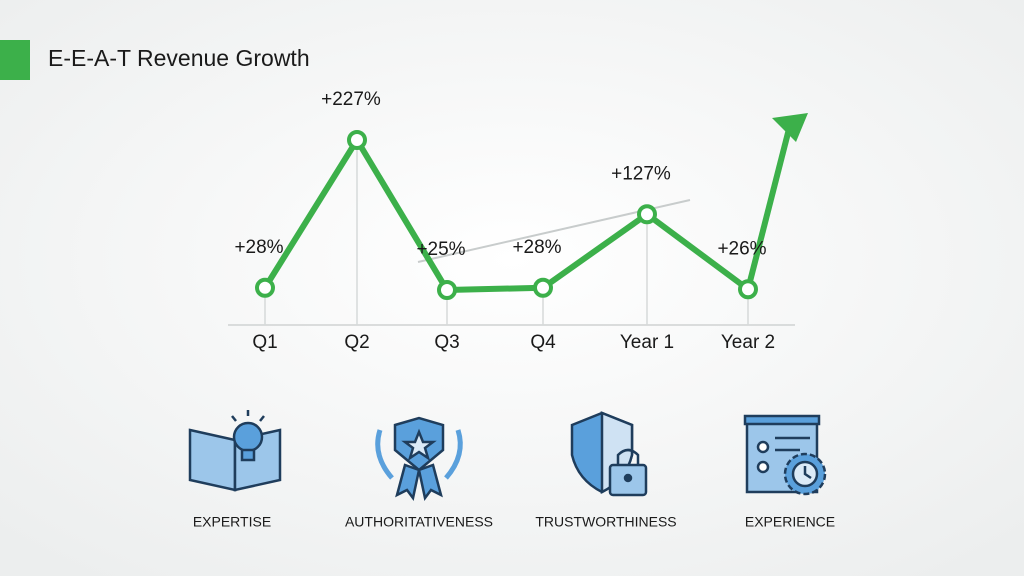 This screenshot has width=1024, height=576. What do you see at coordinates (543, 342) in the screenshot?
I see `x-tick-label: Q4` at bounding box center [543, 342].